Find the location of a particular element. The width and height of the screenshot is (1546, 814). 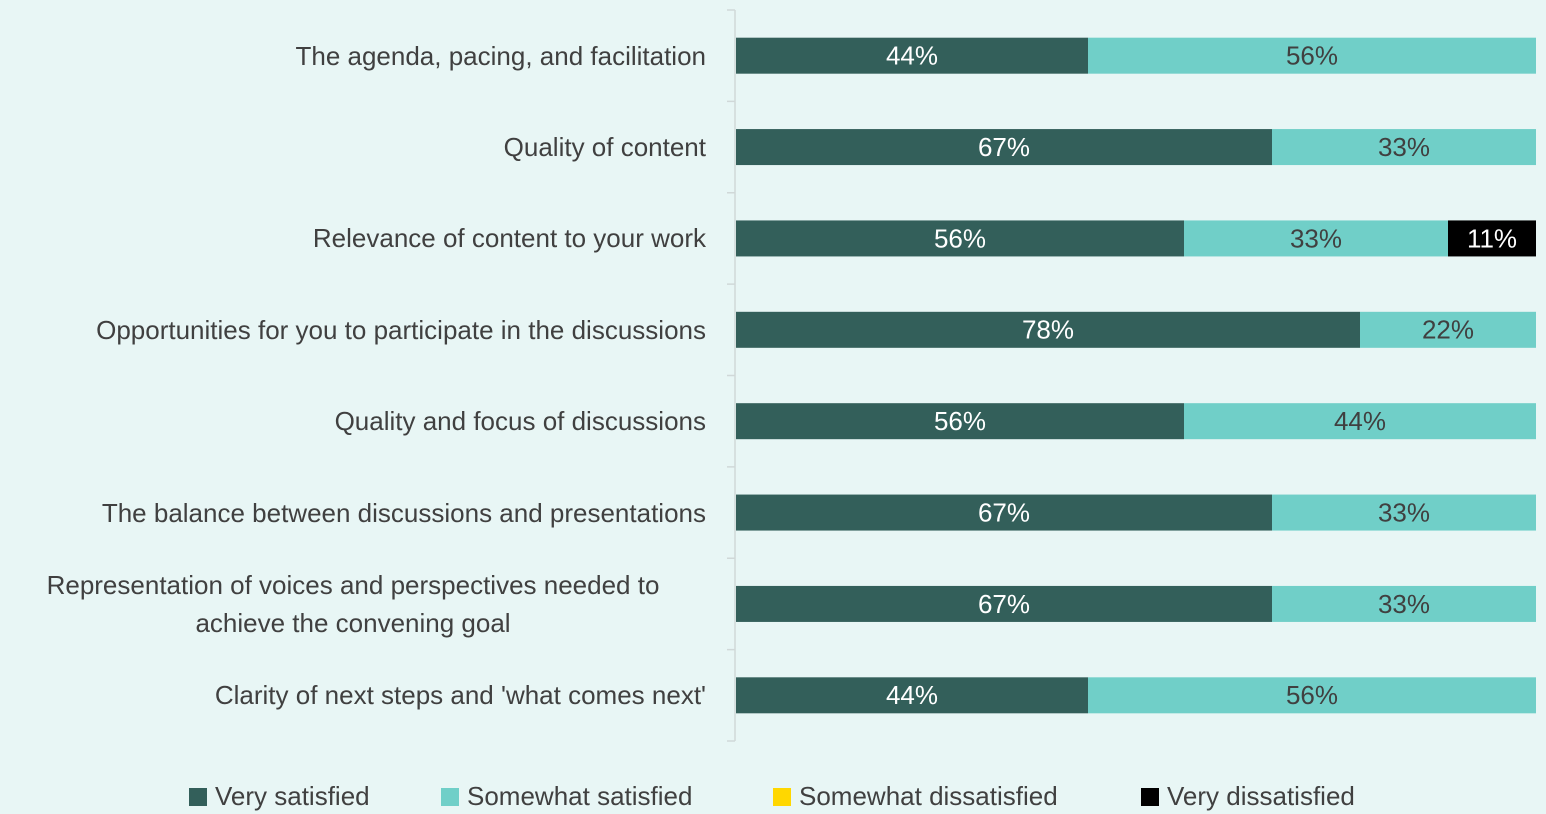

value-label: 22% is located at coordinates (1448, 330).